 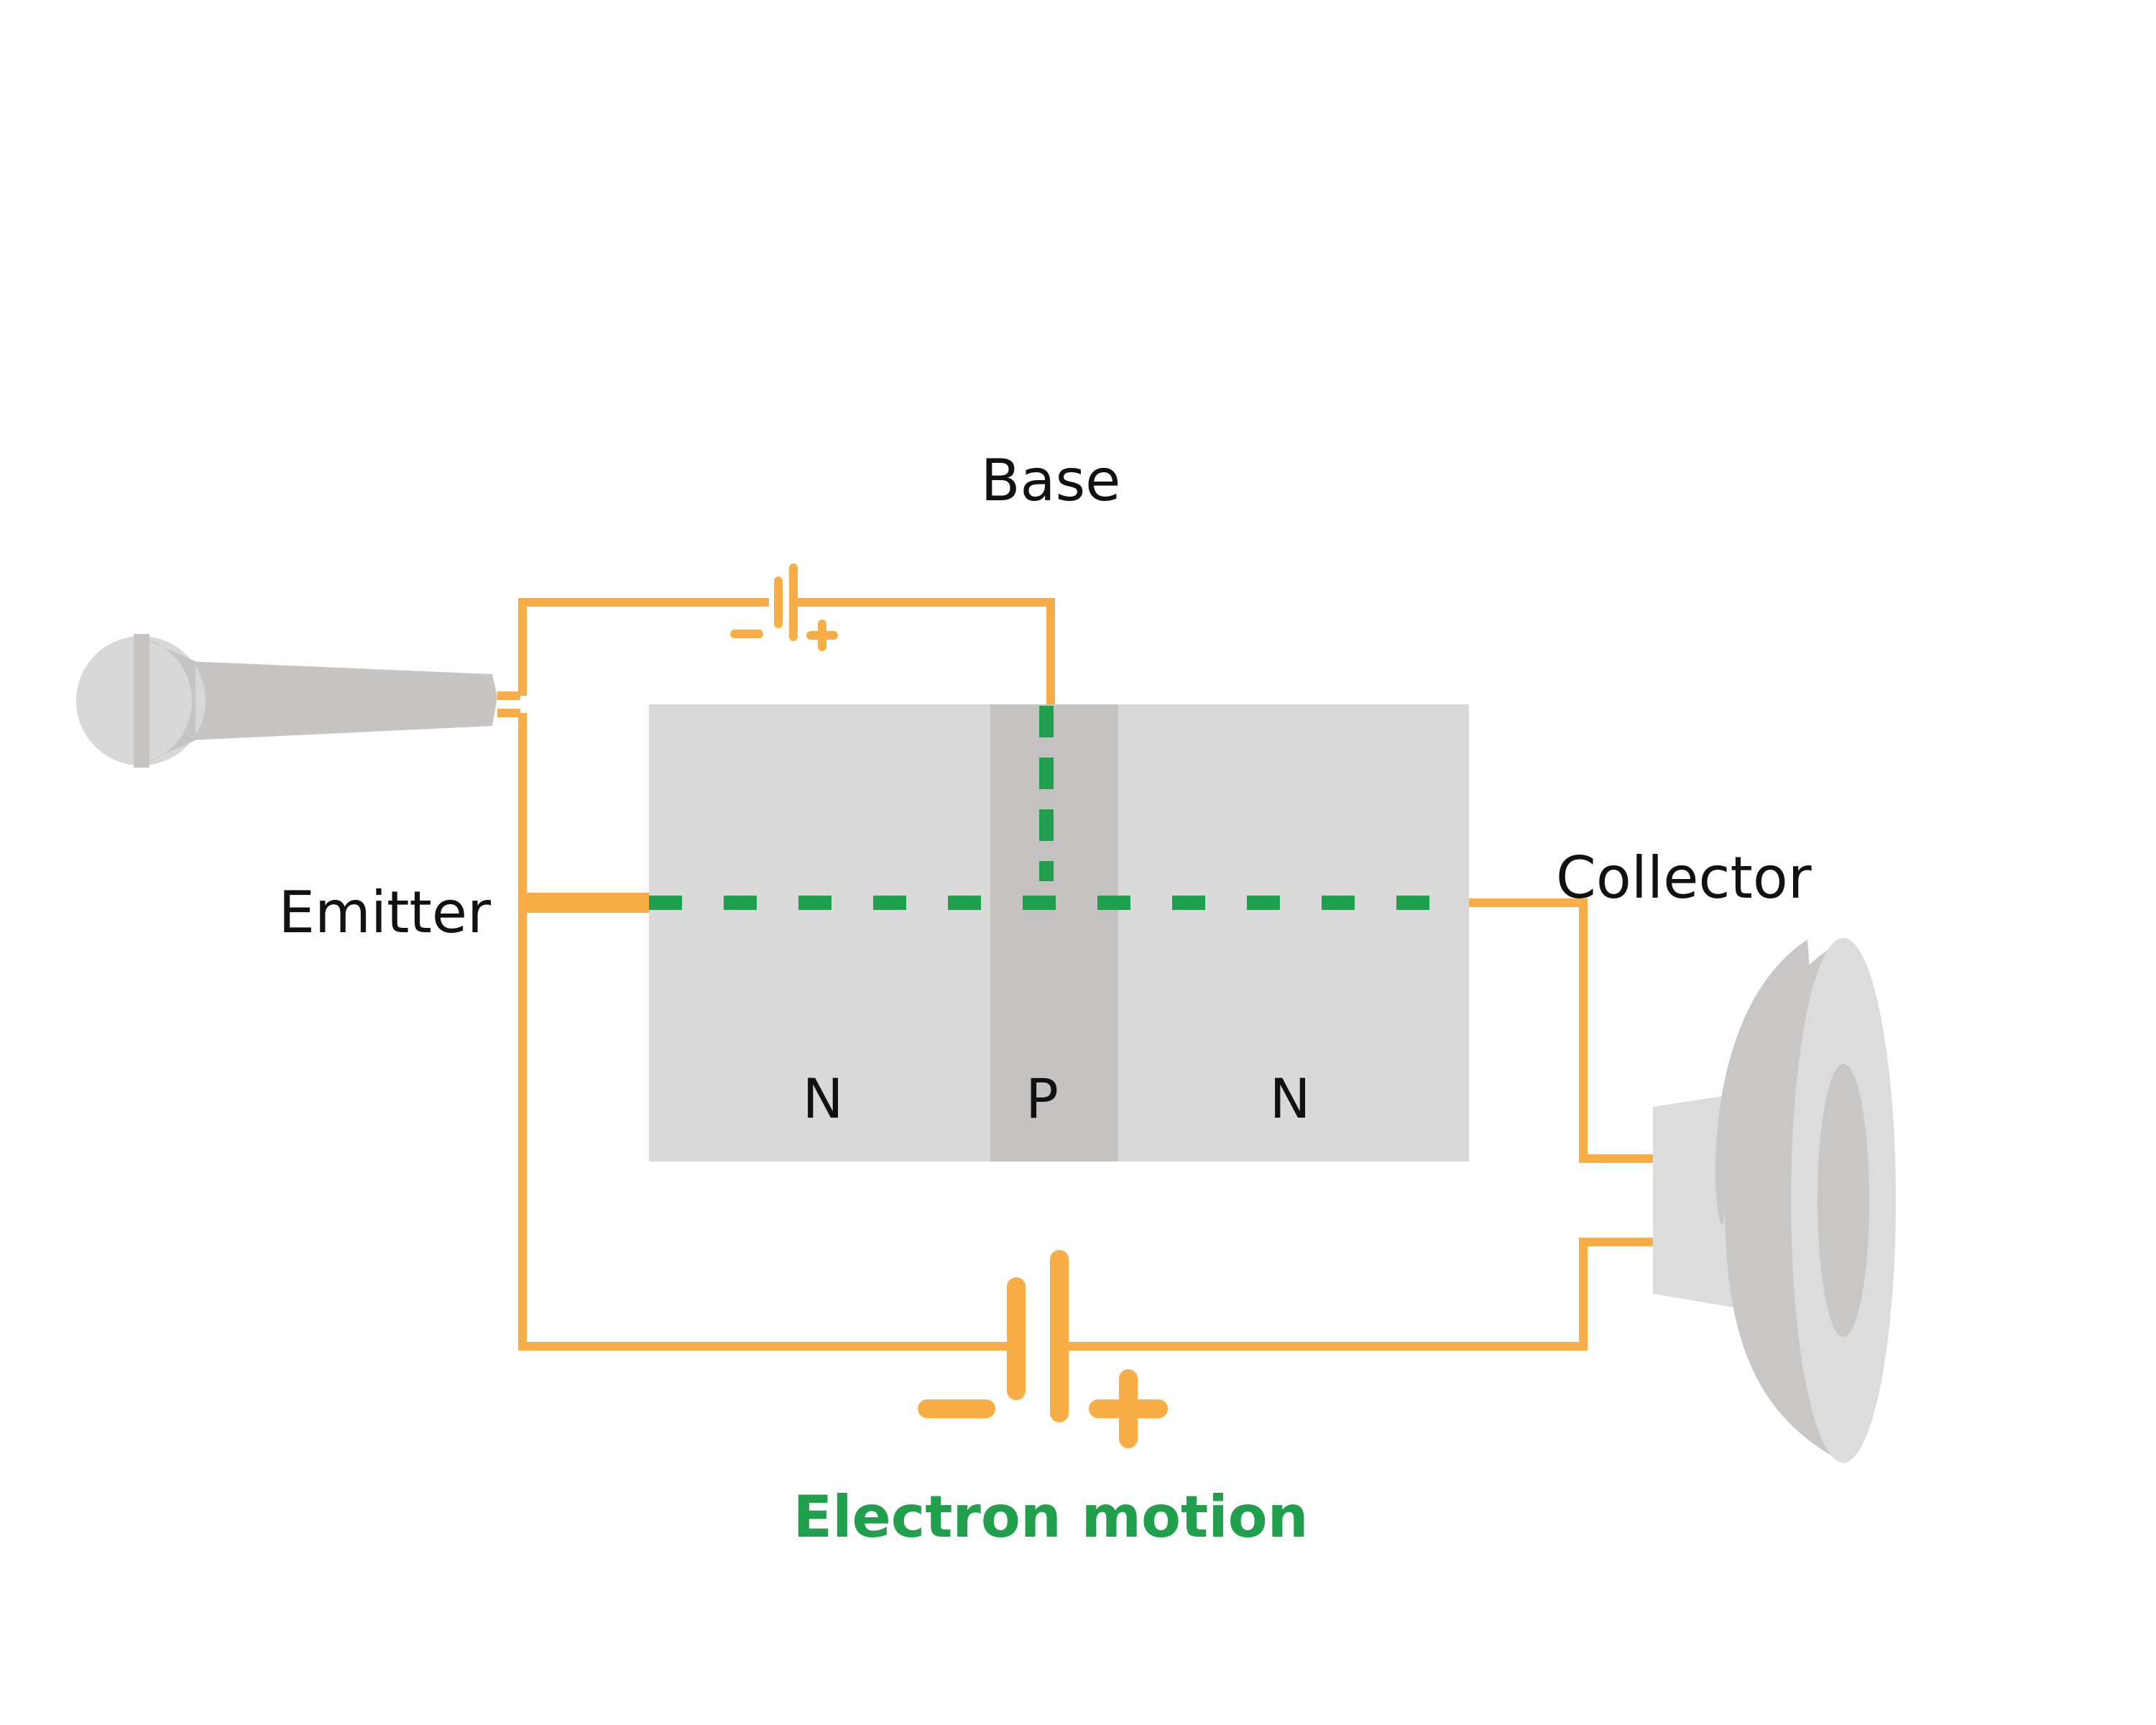 What do you see at coordinates (1054, 933) in the screenshot?
I see `p-region-base` at bounding box center [1054, 933].